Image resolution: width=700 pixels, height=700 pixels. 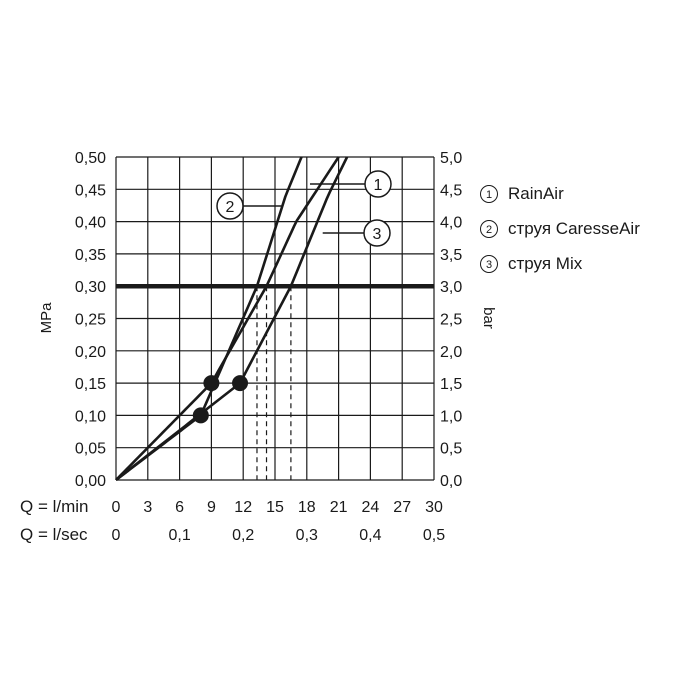 I want to click on y-tick-left: 0,50, so click(x=90, y=158).